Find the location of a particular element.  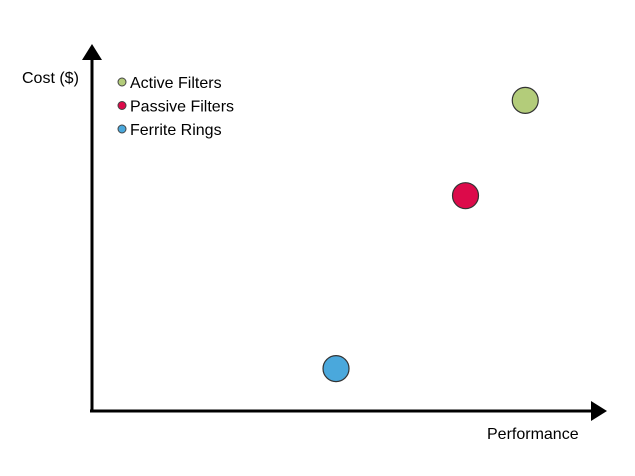

legend-marker-ferrite-rings is located at coordinates (122, 129).